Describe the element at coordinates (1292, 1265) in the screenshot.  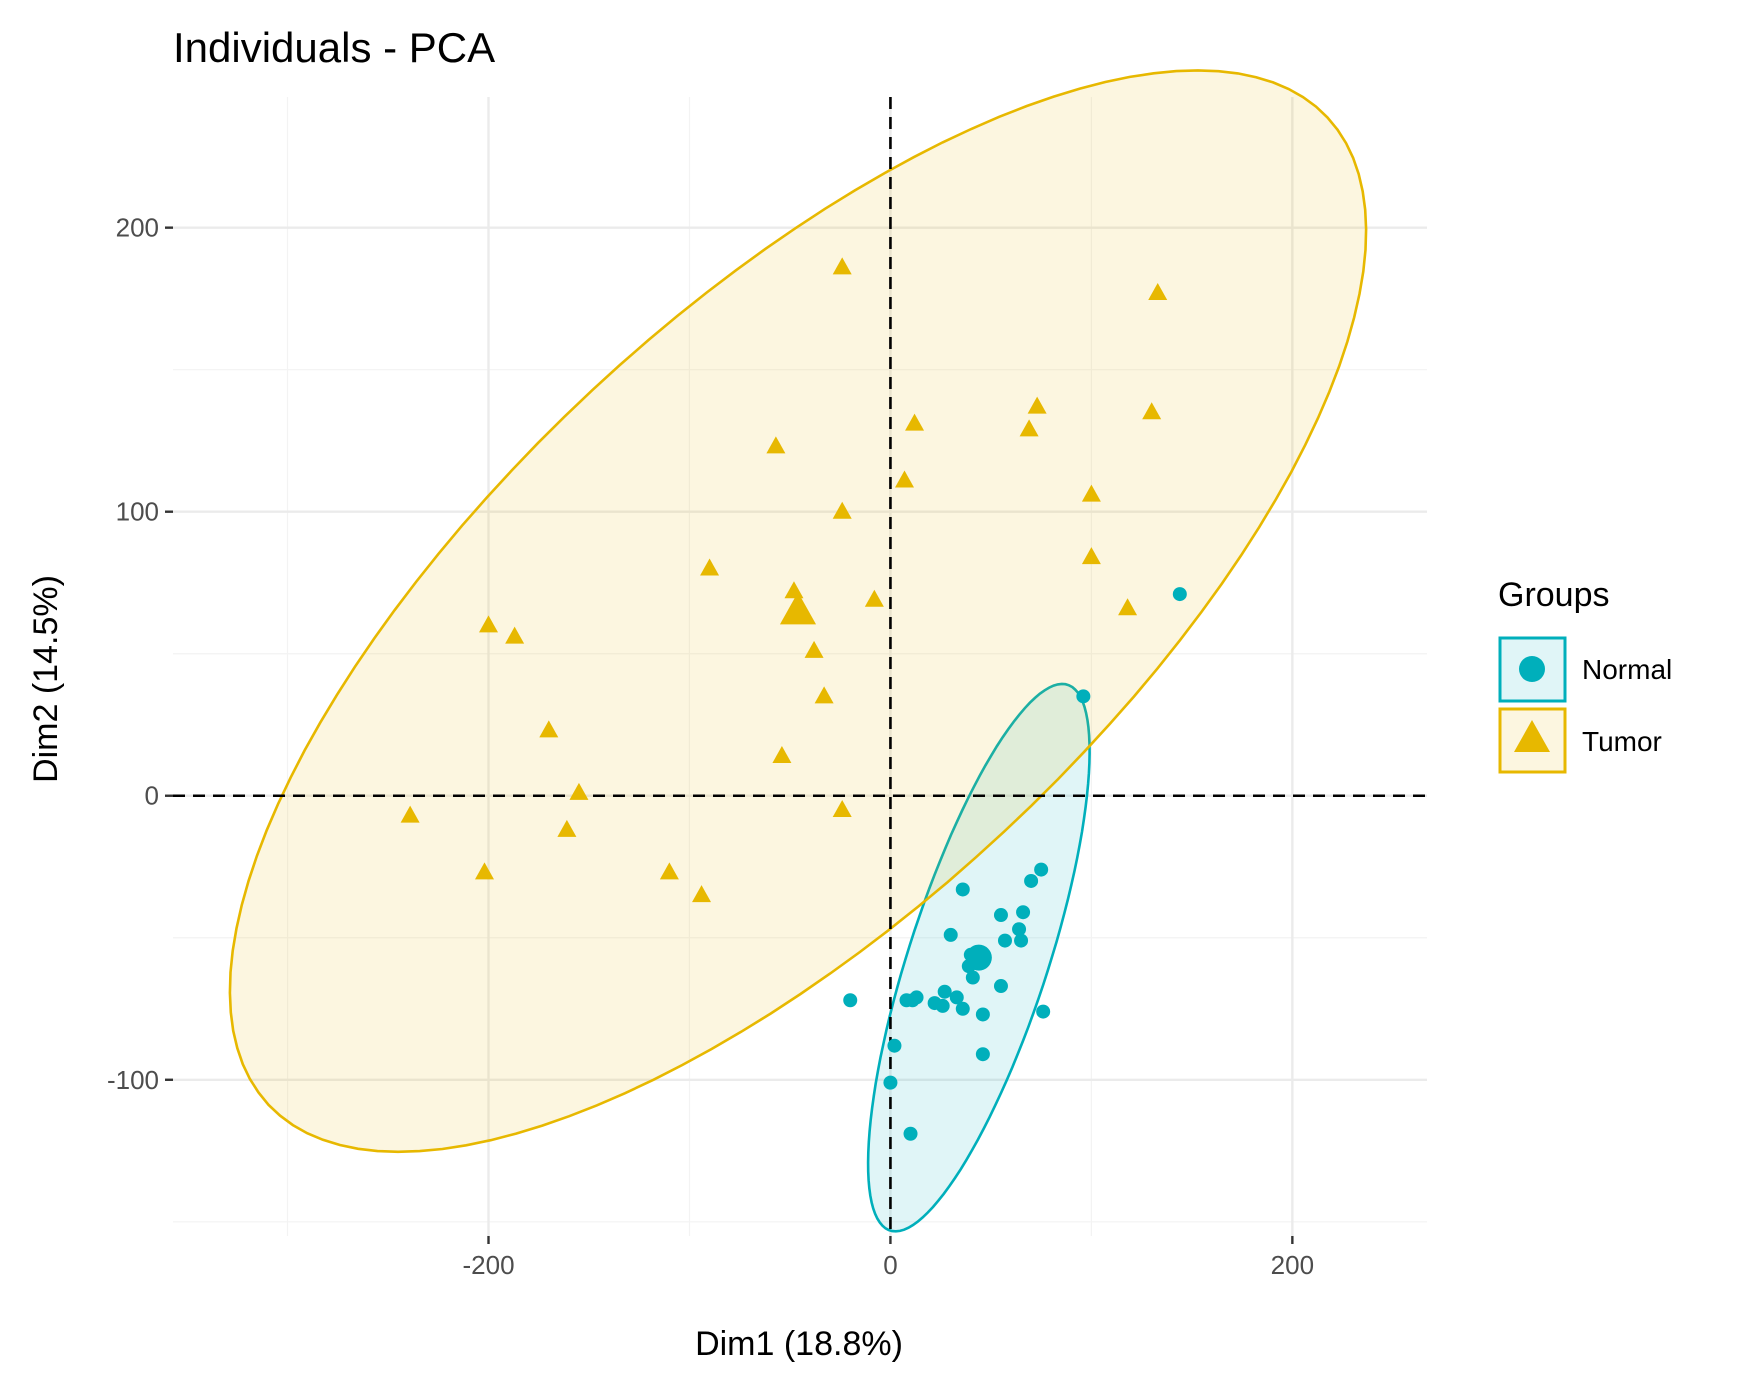
I see `x-tick-label: 200` at that location.